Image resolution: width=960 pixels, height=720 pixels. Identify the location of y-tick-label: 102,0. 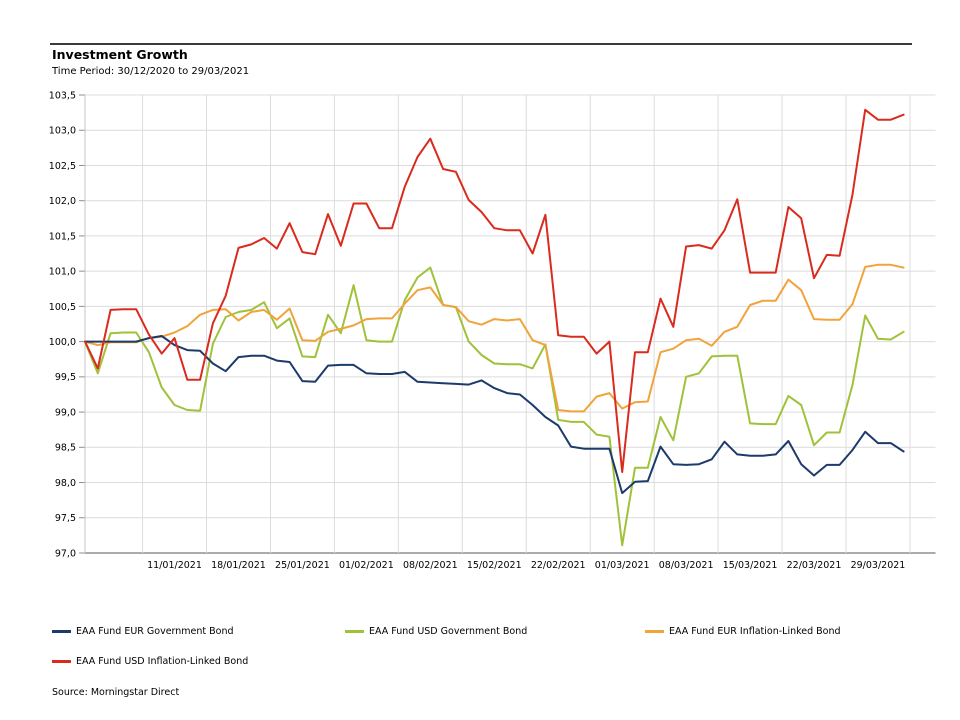
(62, 201).